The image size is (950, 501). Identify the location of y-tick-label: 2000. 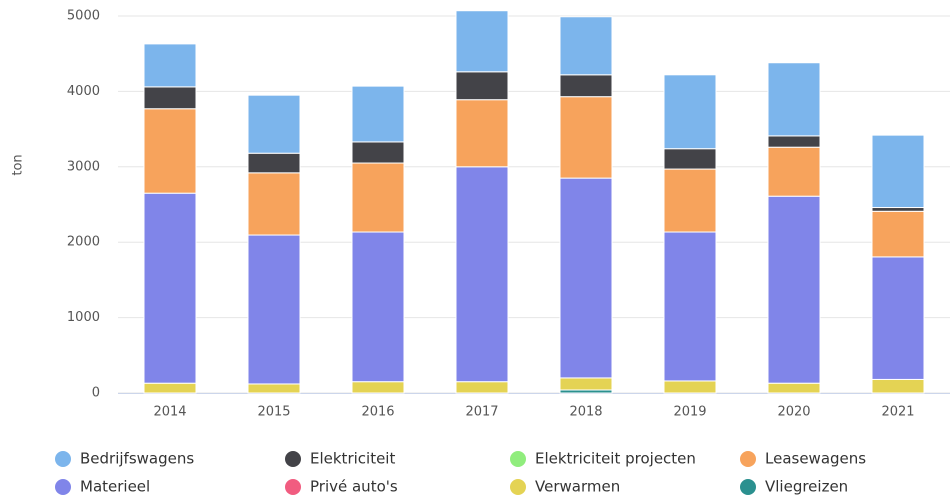
(83, 242).